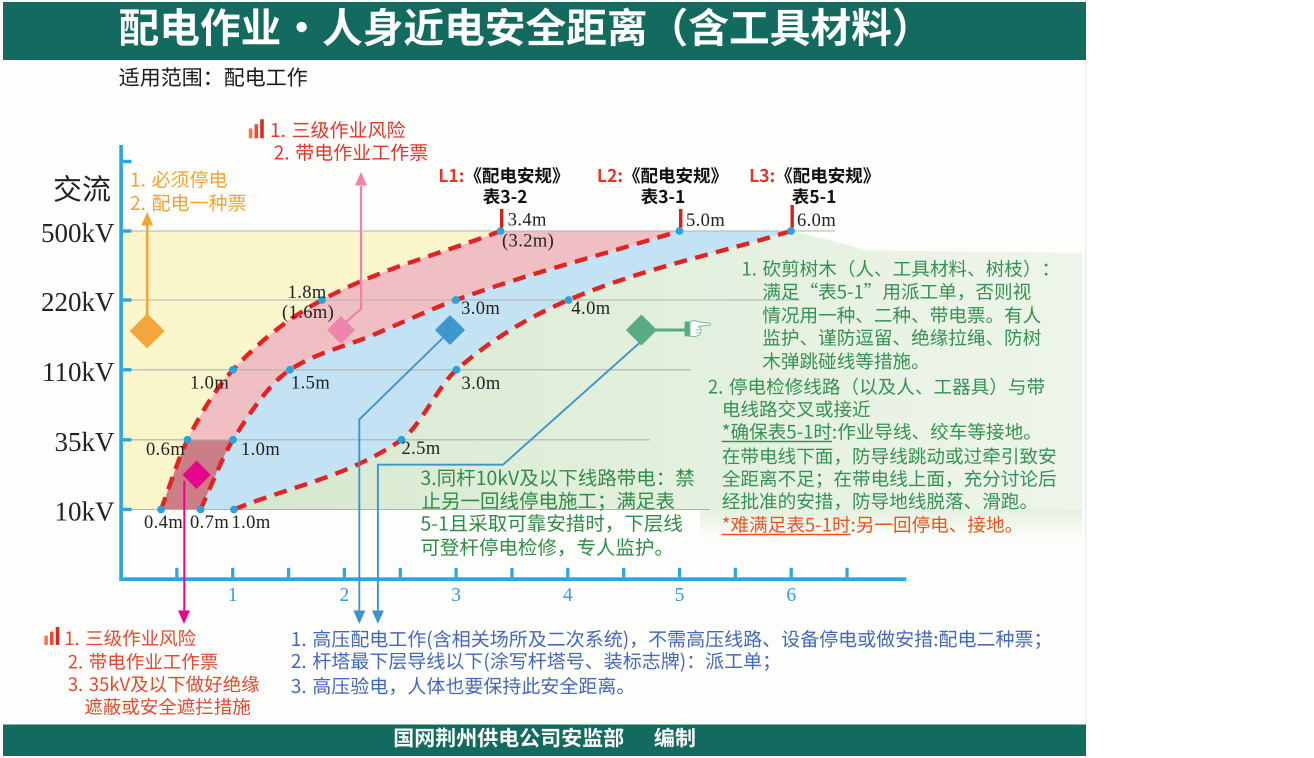 This screenshot has height=758, width=1314. Describe the element at coordinates (705, 221) in the screenshot. I see `svg-text: 5.0m` at that location.